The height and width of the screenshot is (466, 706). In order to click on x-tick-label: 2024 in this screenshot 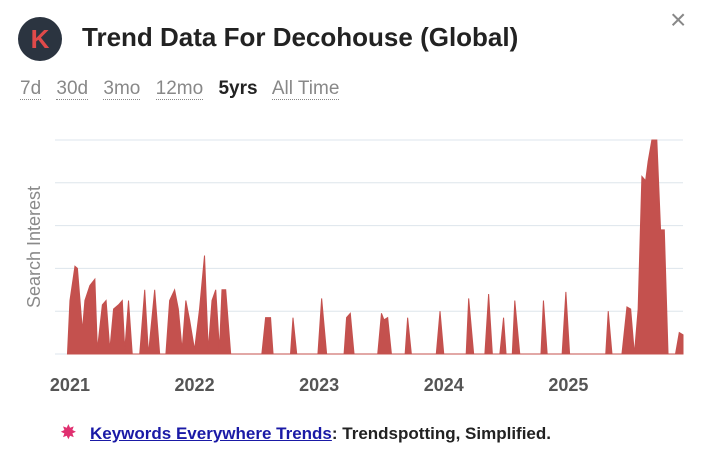, I will do `click(444, 385)`.